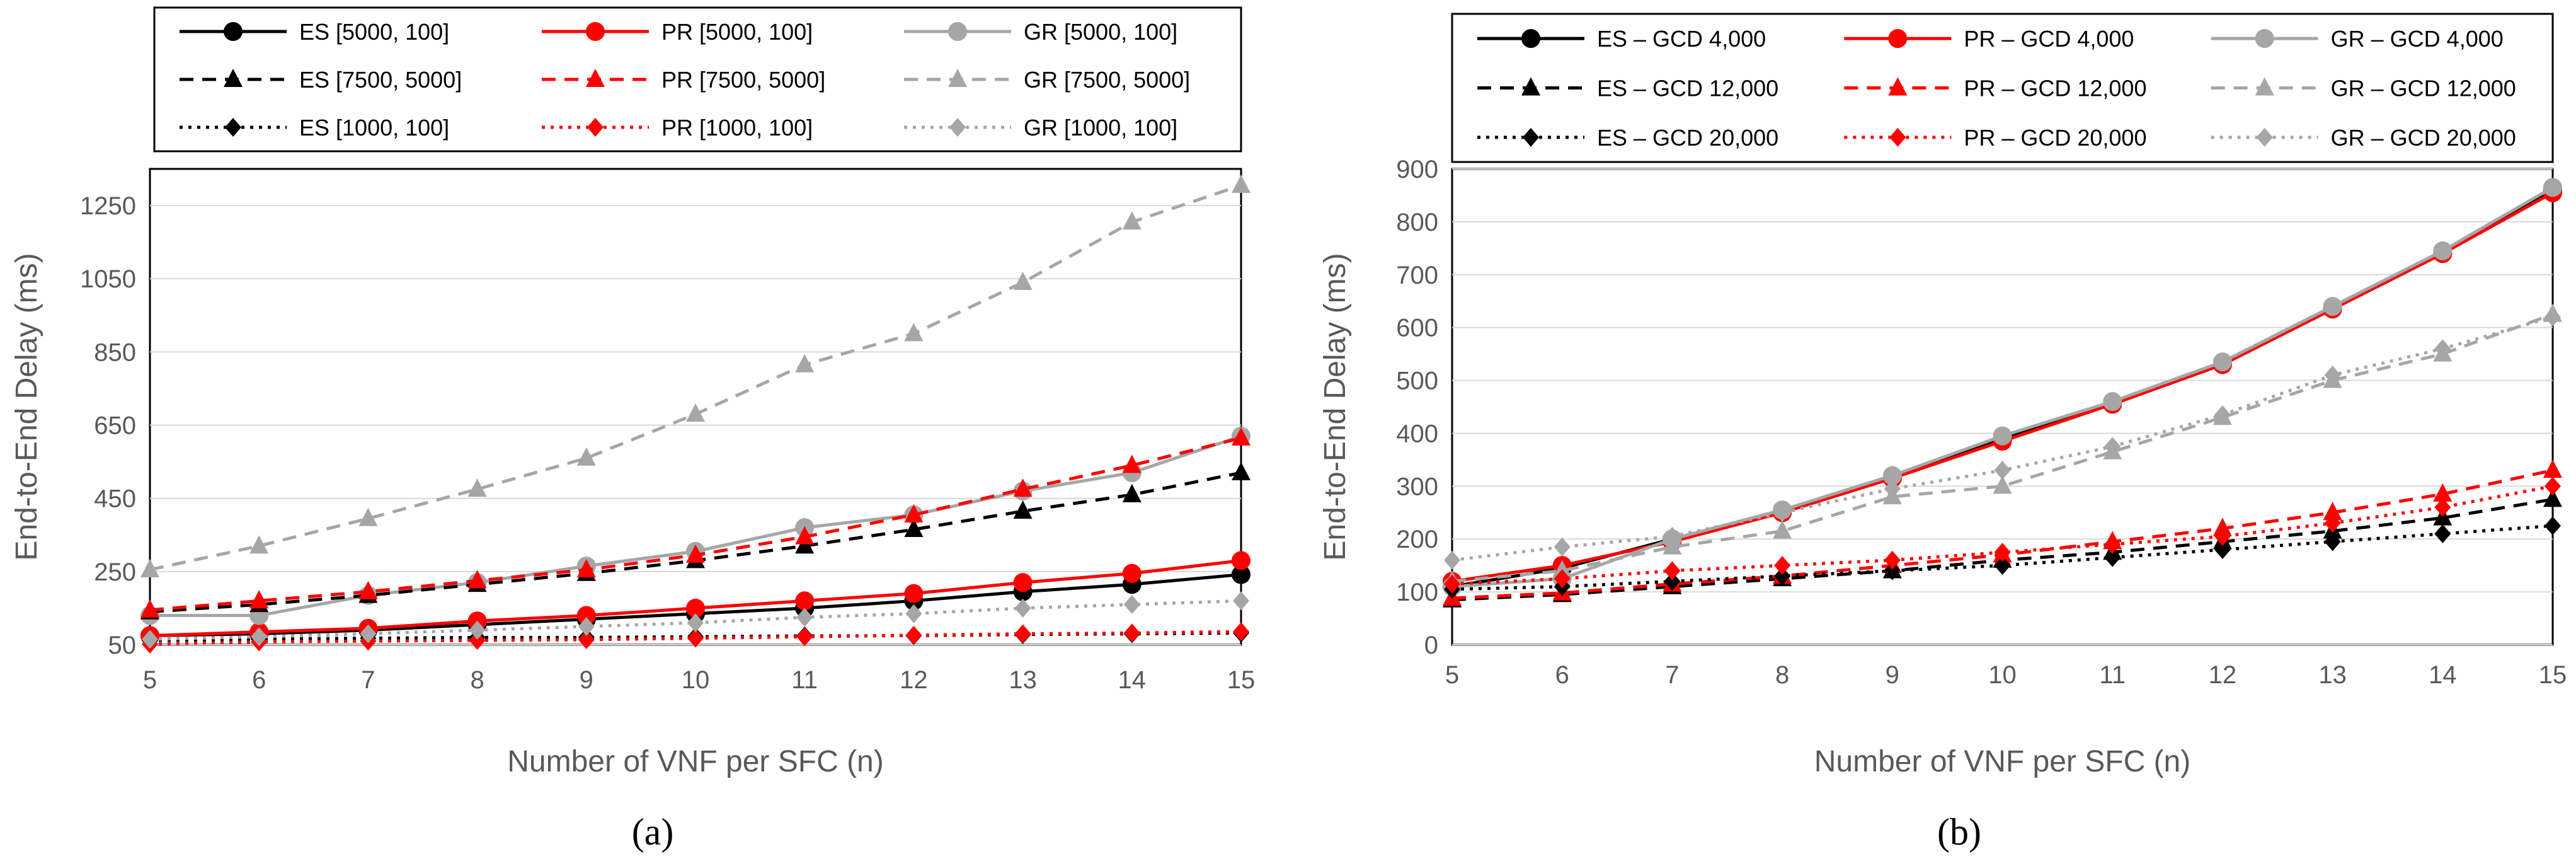 This screenshot has height=866, width=2576. I want to click on y-tick-label: 400, so click(1417, 433).